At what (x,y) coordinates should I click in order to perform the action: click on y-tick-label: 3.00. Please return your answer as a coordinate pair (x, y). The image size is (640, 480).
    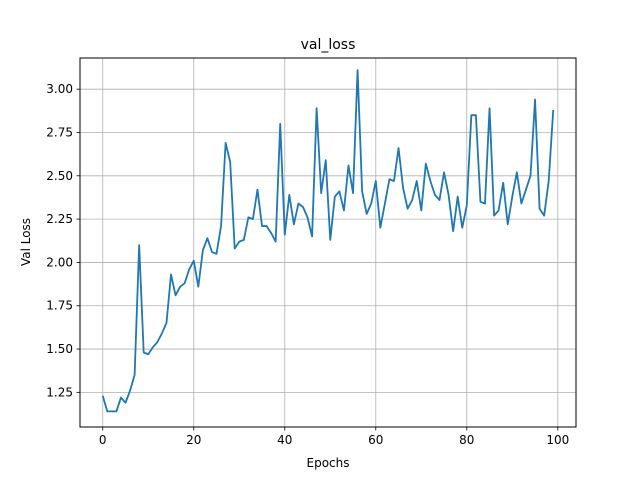
    Looking at the image, I should click on (59, 89).